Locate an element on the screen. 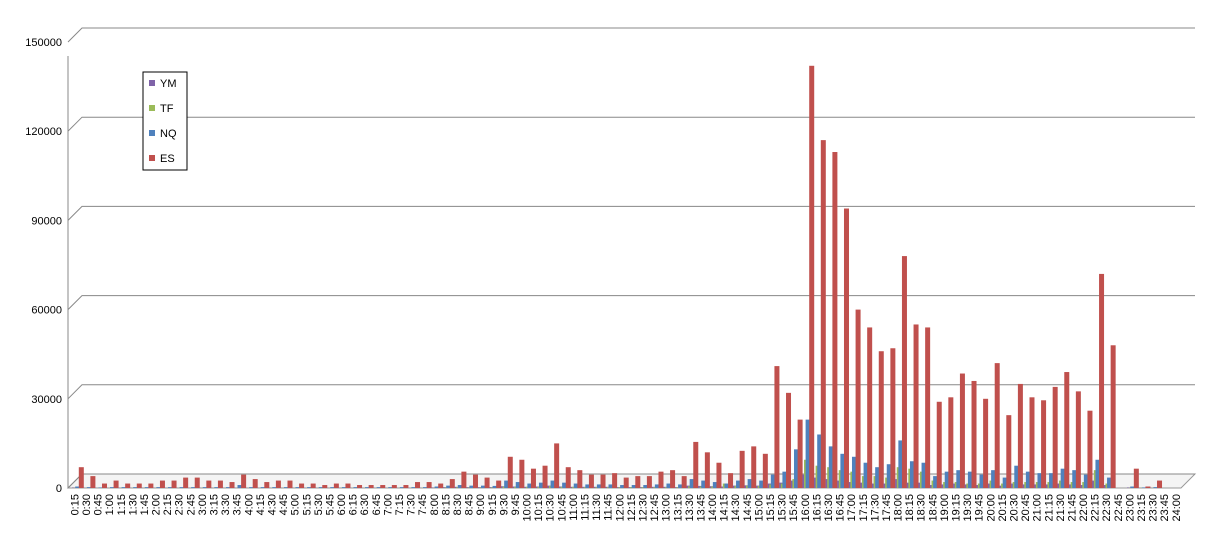  x-tick-label: 22:15 is located at coordinates (1096, 508).